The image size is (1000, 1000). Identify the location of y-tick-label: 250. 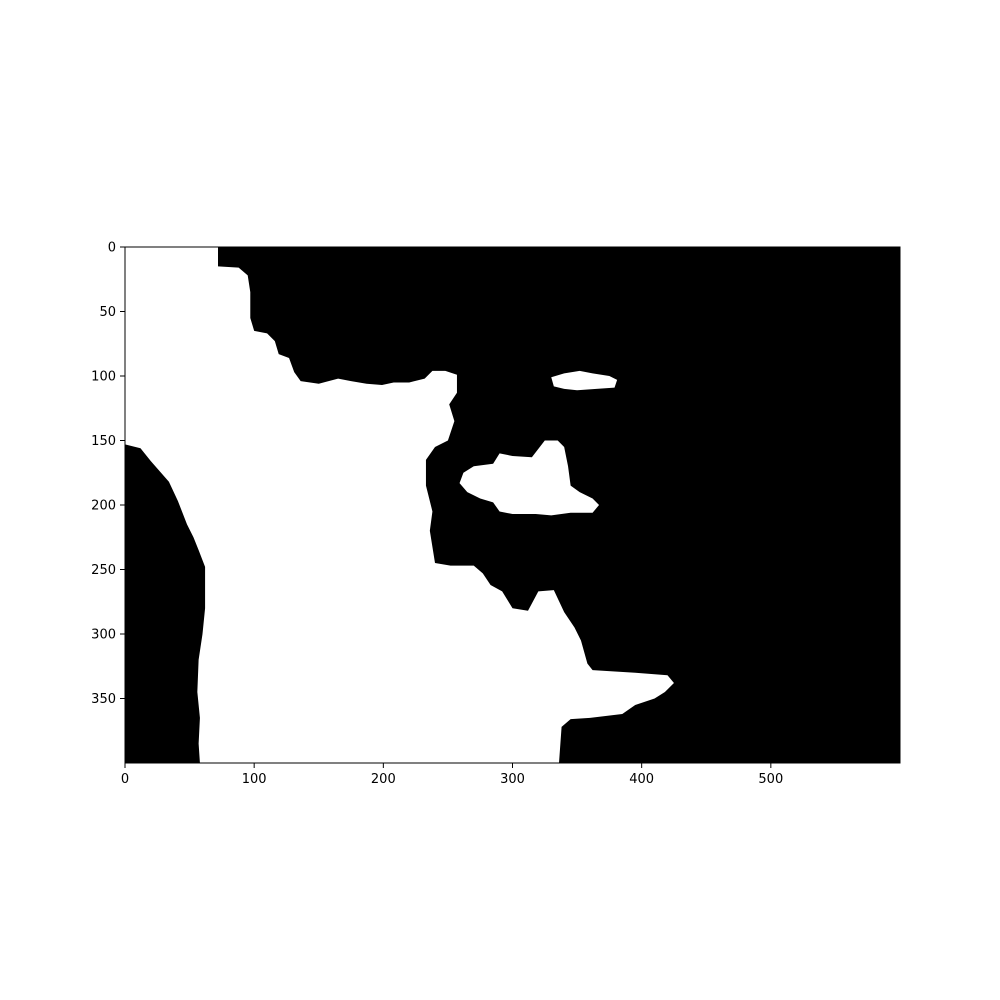
(103, 570).